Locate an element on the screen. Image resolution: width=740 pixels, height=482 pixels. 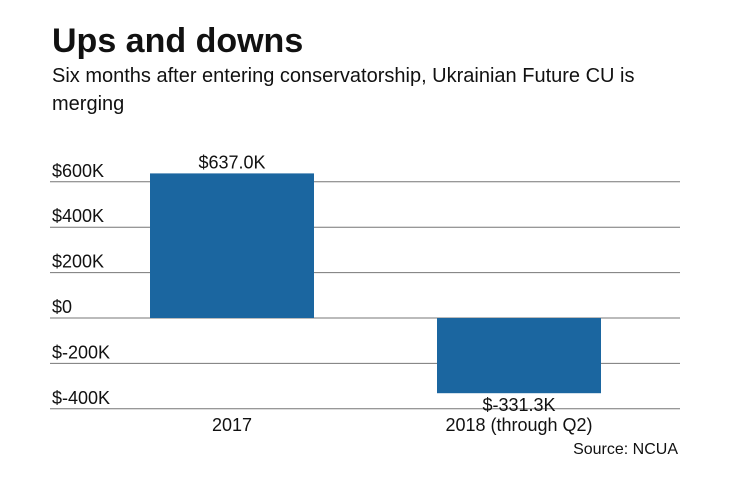
data-label: $637.0K is located at coordinates (231, 162).